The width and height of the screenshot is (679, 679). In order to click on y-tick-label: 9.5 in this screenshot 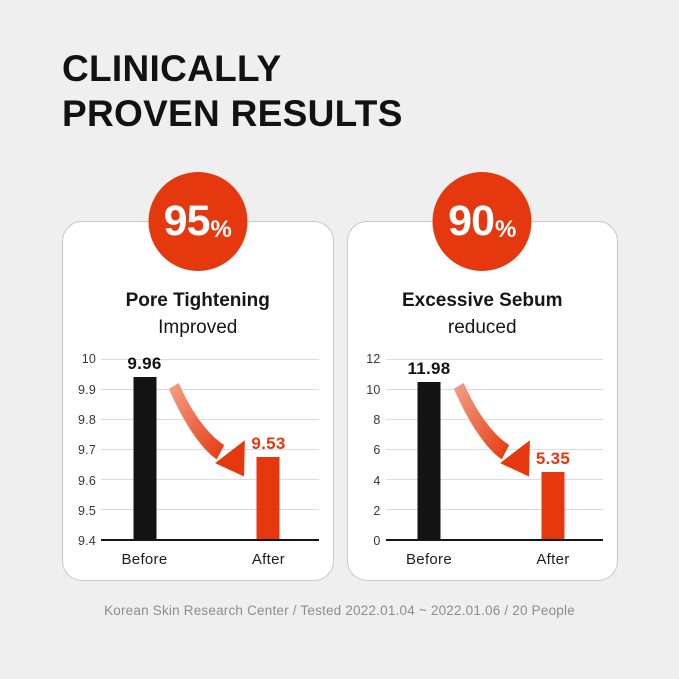, I will do `click(87, 510)`.